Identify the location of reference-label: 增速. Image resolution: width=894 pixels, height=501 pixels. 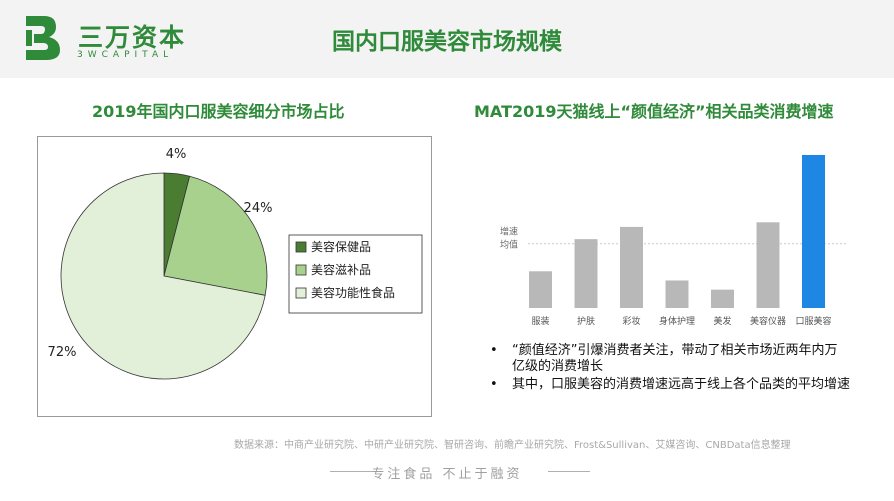
(509, 232).